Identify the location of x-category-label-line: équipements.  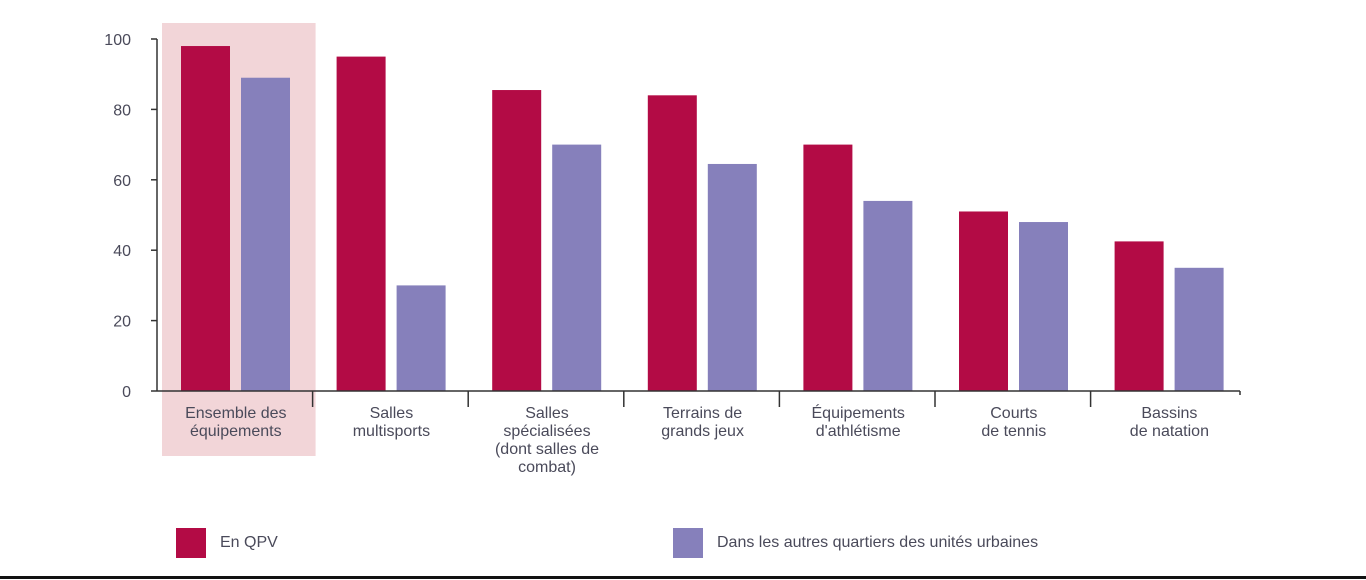
(236, 431).